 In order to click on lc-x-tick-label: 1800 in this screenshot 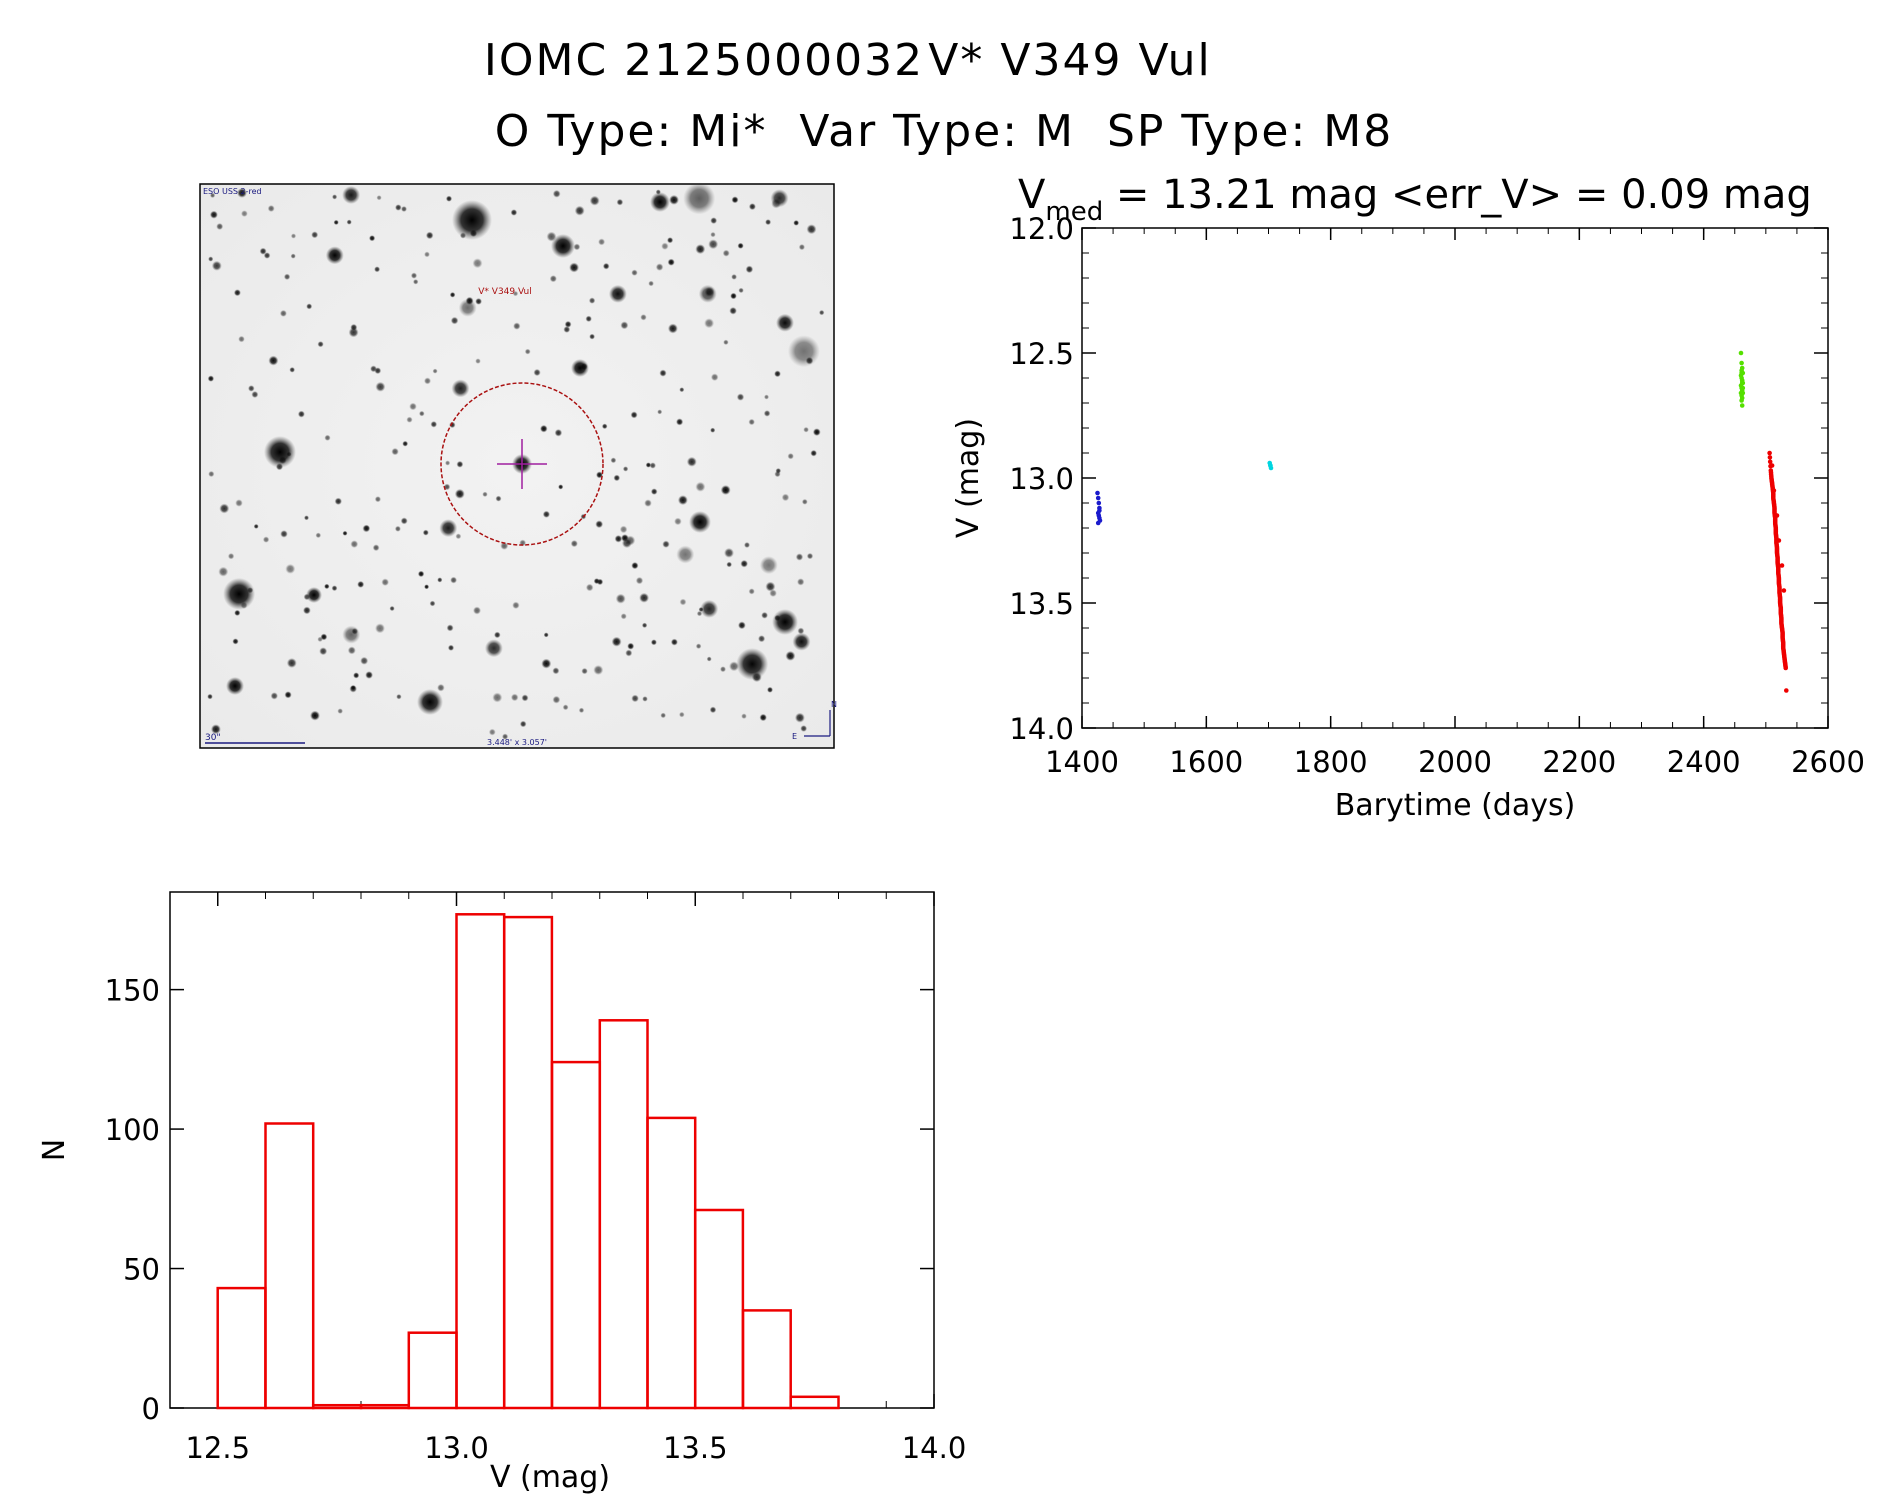, I will do `click(1331, 762)`.